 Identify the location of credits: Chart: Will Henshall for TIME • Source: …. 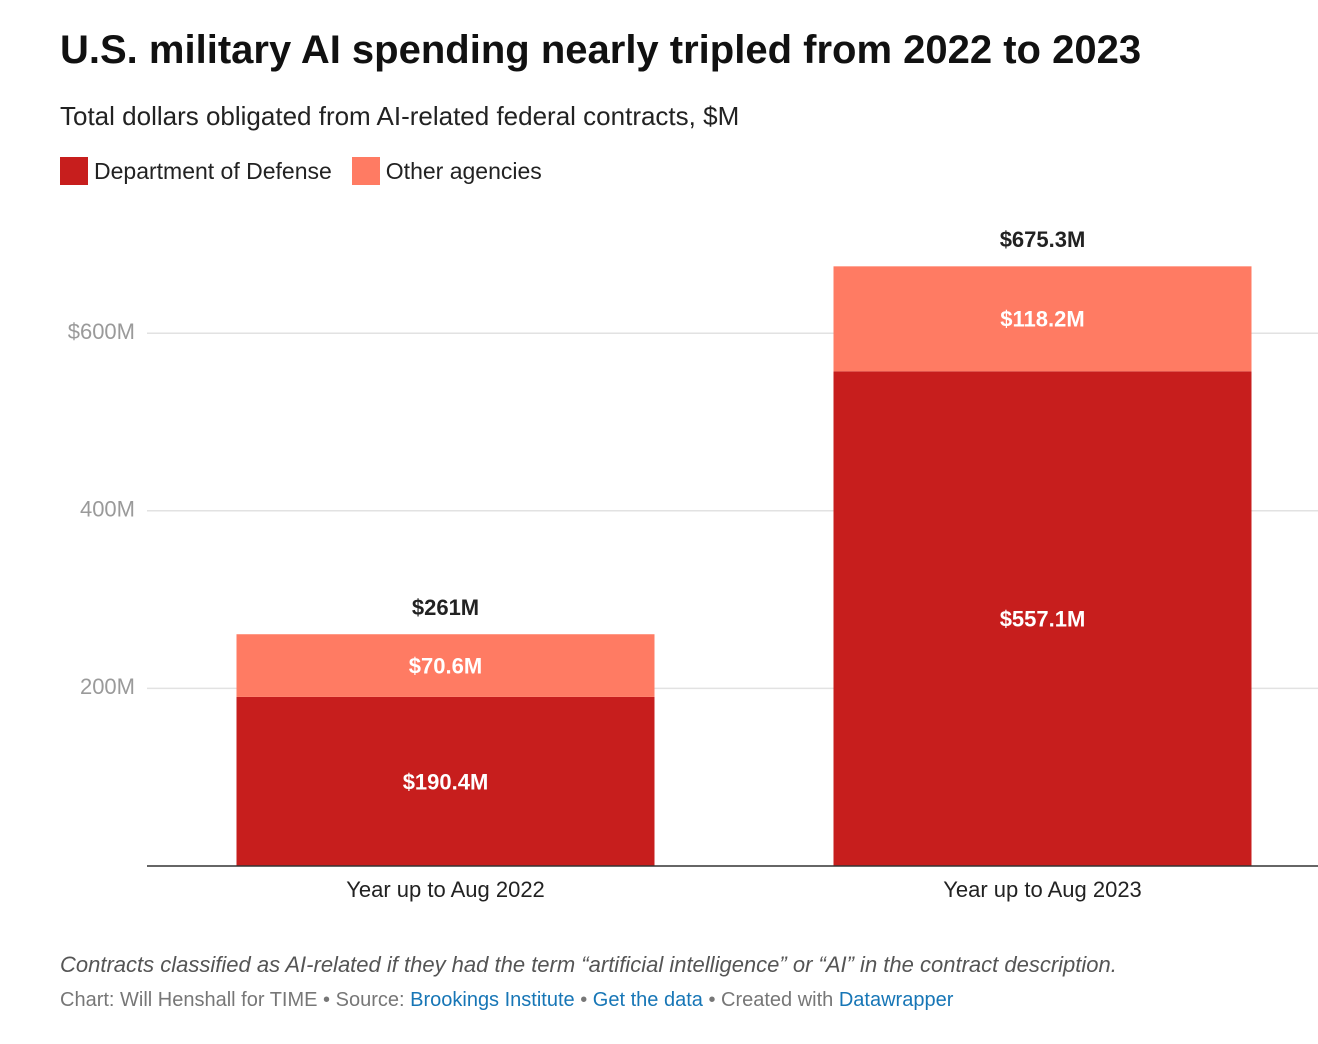
(506, 1000).